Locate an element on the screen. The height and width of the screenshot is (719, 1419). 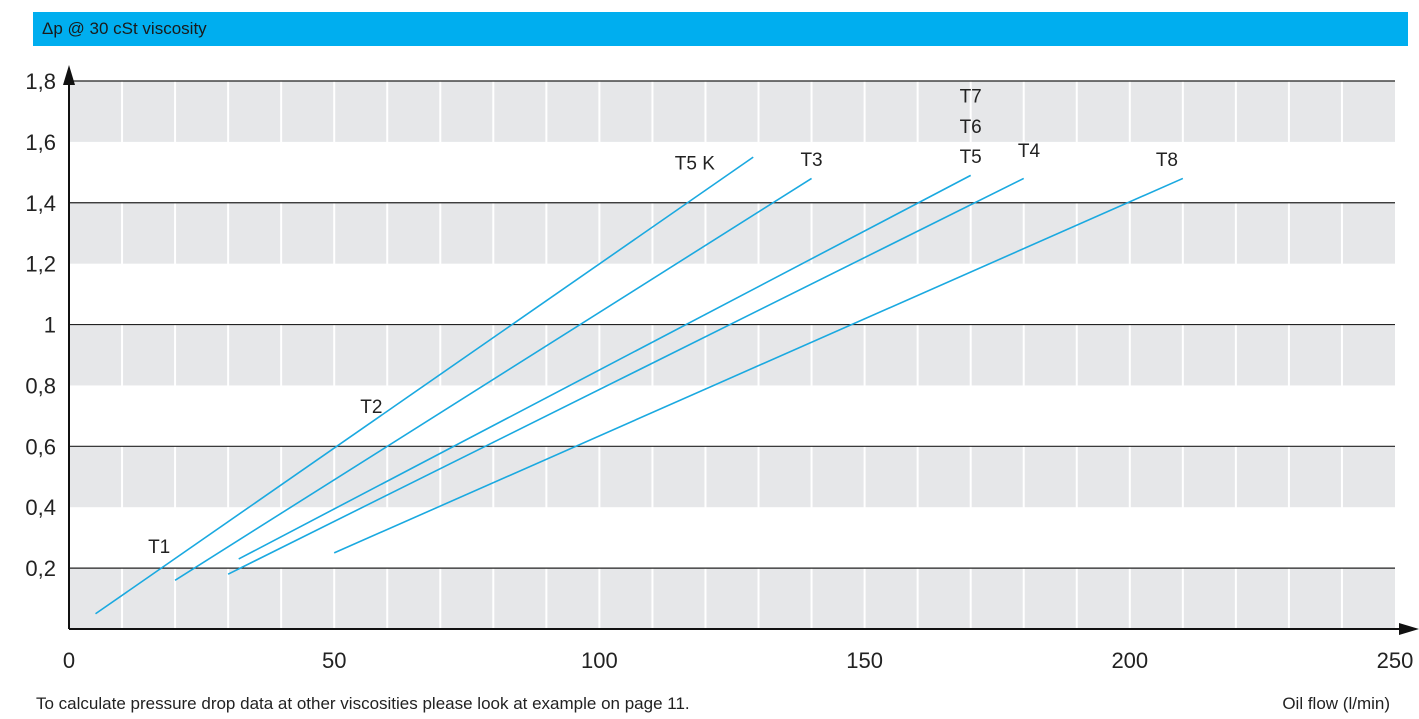
x-tick-label: 0 is located at coordinates (69, 660).